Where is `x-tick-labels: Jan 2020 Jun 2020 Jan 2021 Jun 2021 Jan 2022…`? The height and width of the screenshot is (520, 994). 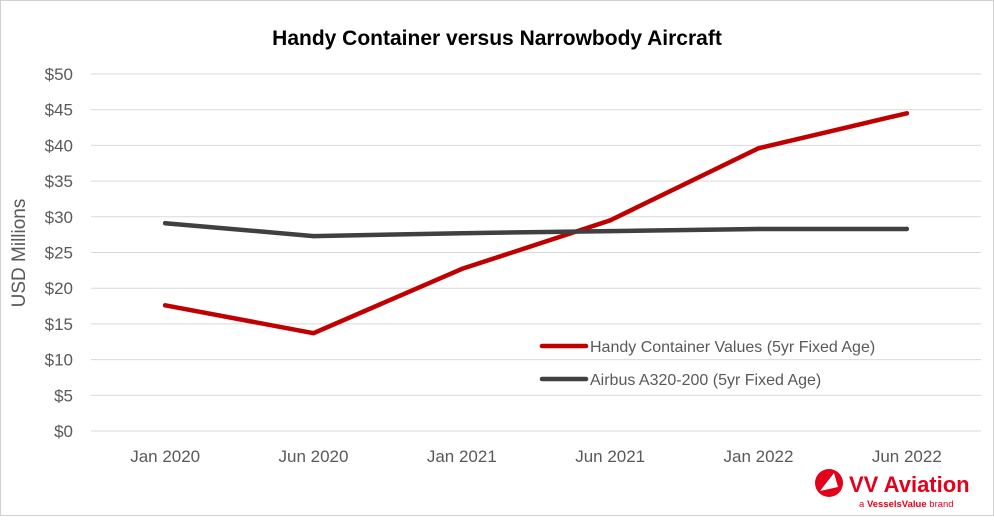
x-tick-labels: Jan 2020 Jun 2020 Jan 2021 Jun 2021 Jan 2022… is located at coordinates (536, 456).